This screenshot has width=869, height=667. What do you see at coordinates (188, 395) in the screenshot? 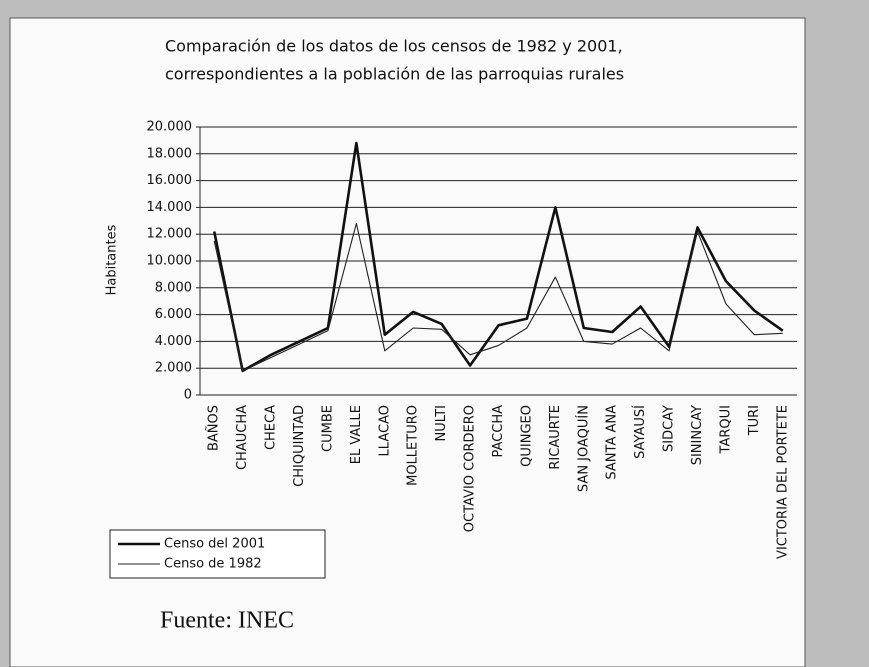
I see `y-tick-label: 0` at bounding box center [188, 395].